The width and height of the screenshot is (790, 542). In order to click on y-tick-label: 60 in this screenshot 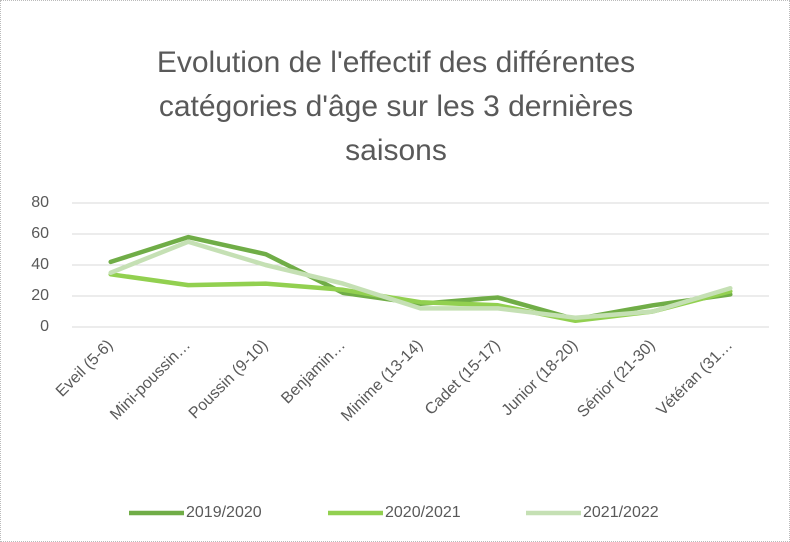, I will do `click(40, 233)`.